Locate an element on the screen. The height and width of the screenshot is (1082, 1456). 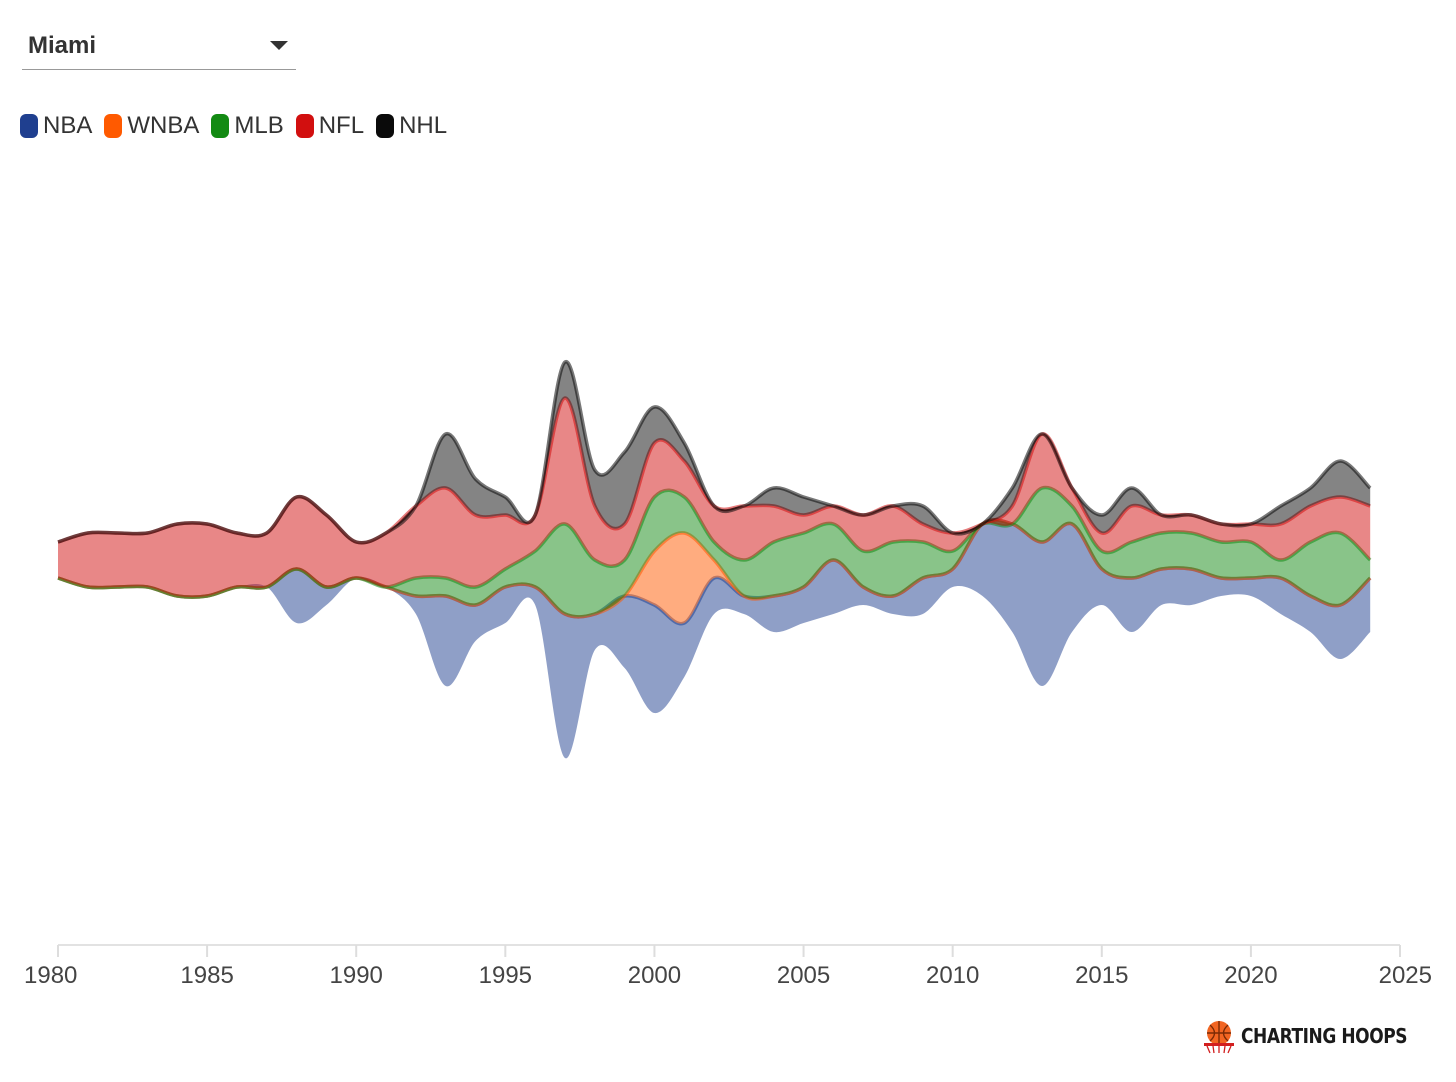
legend-swatch-wnba is located at coordinates (113, 126).